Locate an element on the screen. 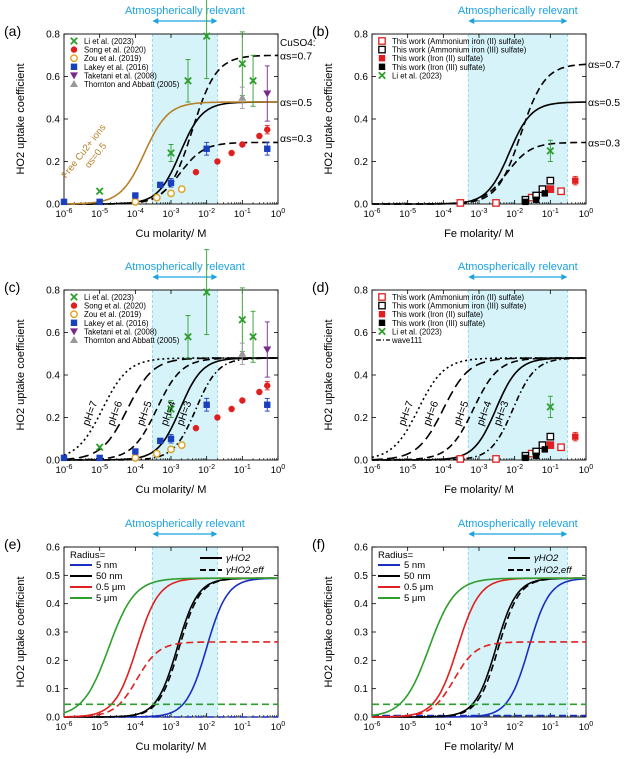 This screenshot has width=638, height=759. x-tick-label: 10⁻¹ is located at coordinates (242, 213).